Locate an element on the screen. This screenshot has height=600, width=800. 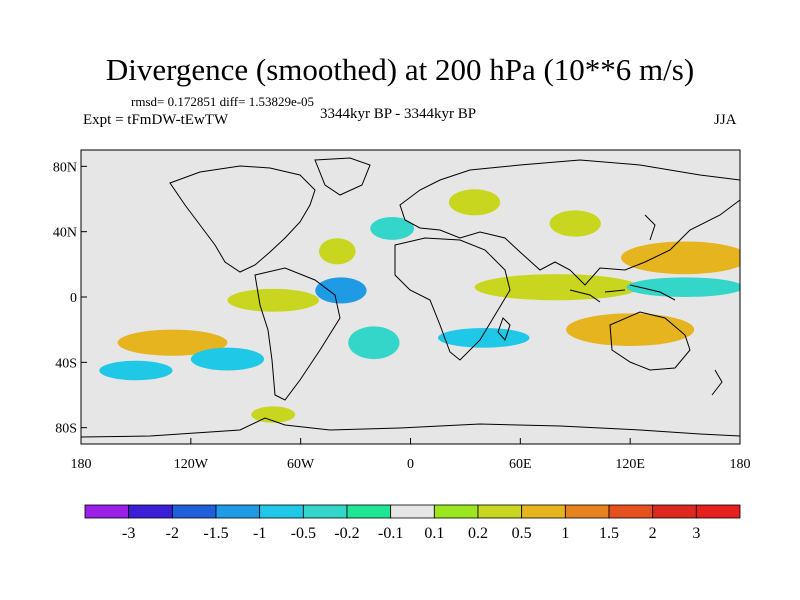
colorbar-label: 0.2 is located at coordinates (478, 533).